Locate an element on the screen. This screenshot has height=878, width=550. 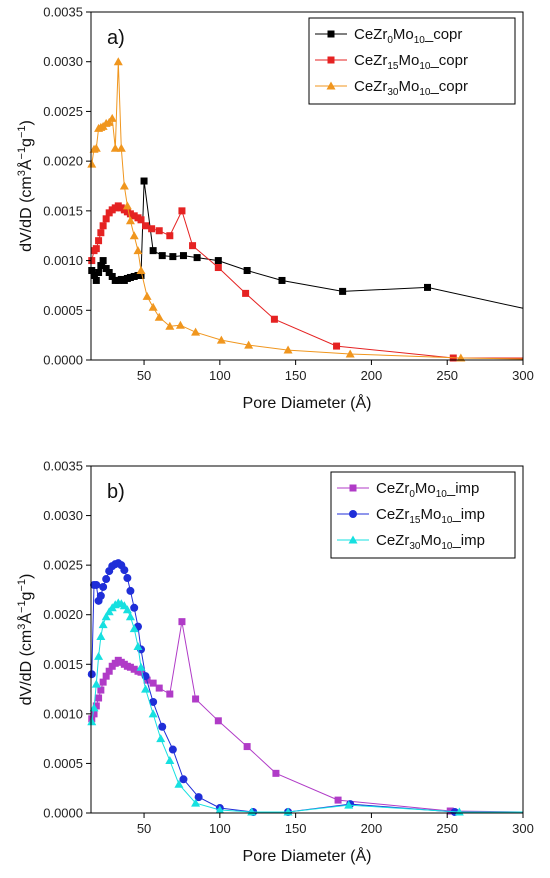
y-axis-title-part: g is located at coordinates (26, 142).